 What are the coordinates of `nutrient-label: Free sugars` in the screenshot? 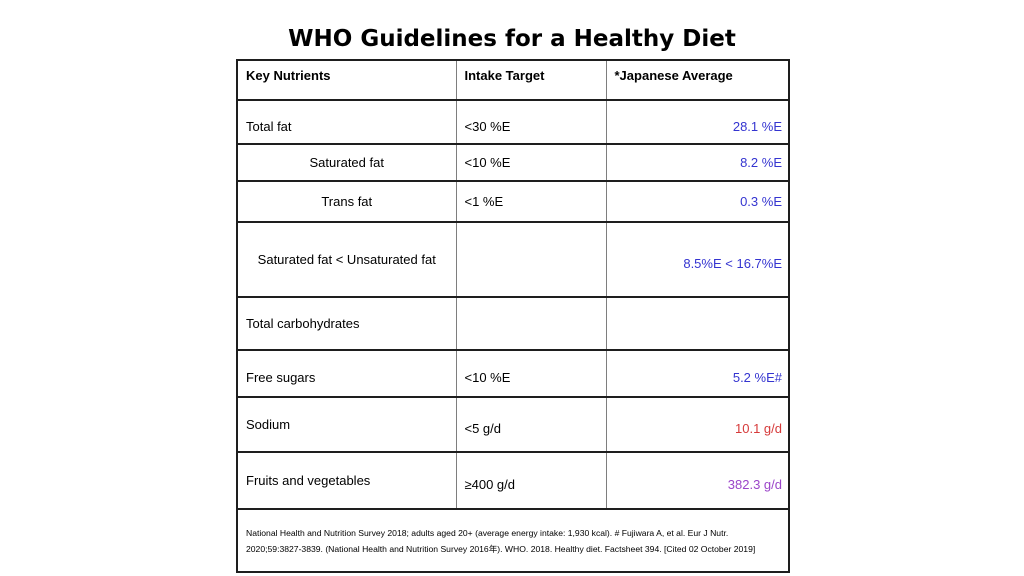 It's located at (346, 373).